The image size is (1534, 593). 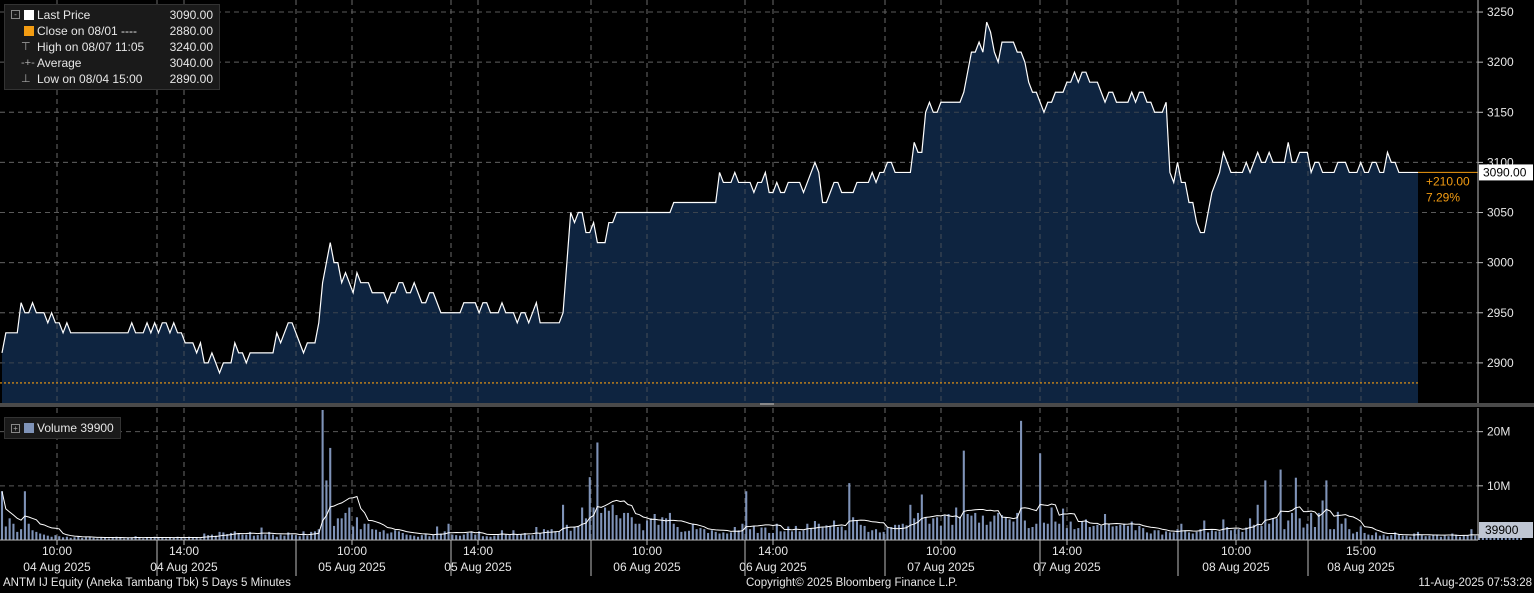 What do you see at coordinates (1236, 567) in the screenshot?
I see `date-tick-label: 08 Aug 2025` at bounding box center [1236, 567].